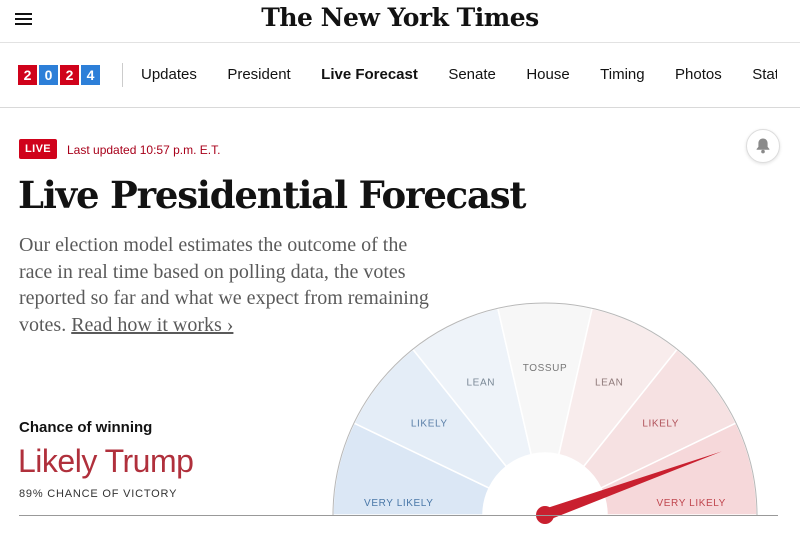 The image size is (800, 557). What do you see at coordinates (98, 494) in the screenshot?
I see `chance-of-victory: 89% CHANCE OF VICTORY` at bounding box center [98, 494].